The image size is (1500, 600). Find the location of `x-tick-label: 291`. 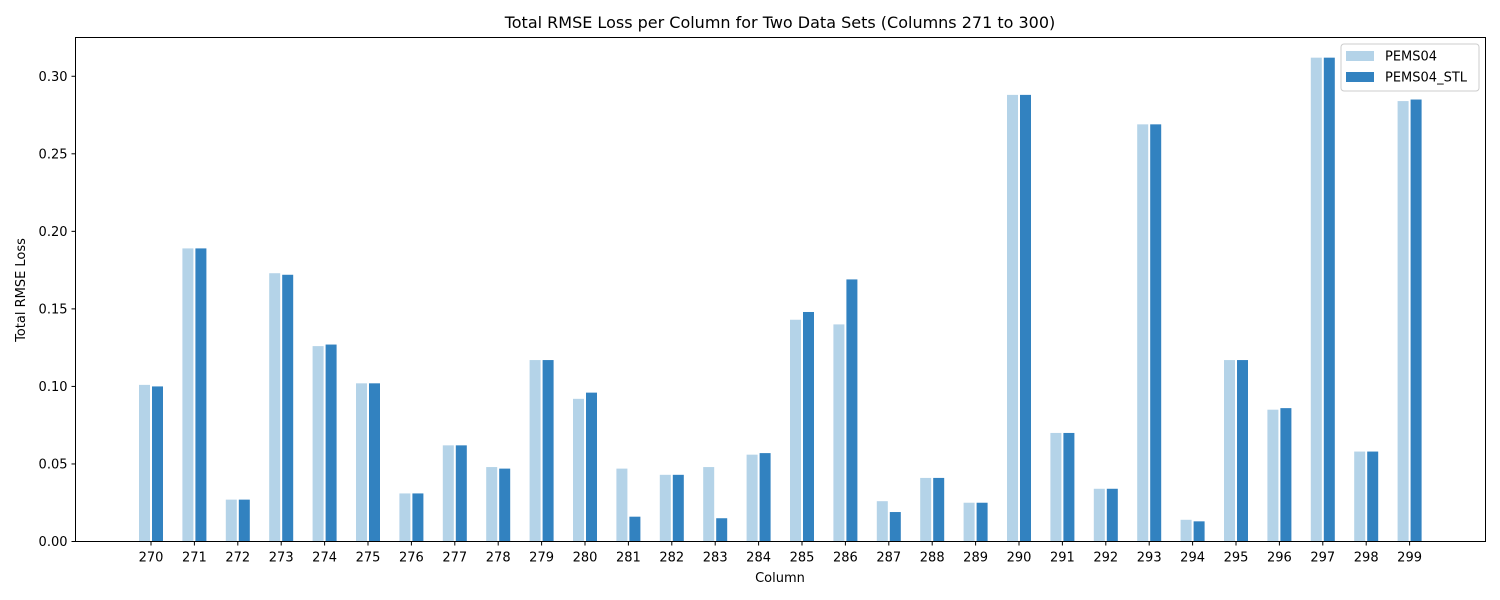

x-tick-label: 291 is located at coordinates (1062, 558).